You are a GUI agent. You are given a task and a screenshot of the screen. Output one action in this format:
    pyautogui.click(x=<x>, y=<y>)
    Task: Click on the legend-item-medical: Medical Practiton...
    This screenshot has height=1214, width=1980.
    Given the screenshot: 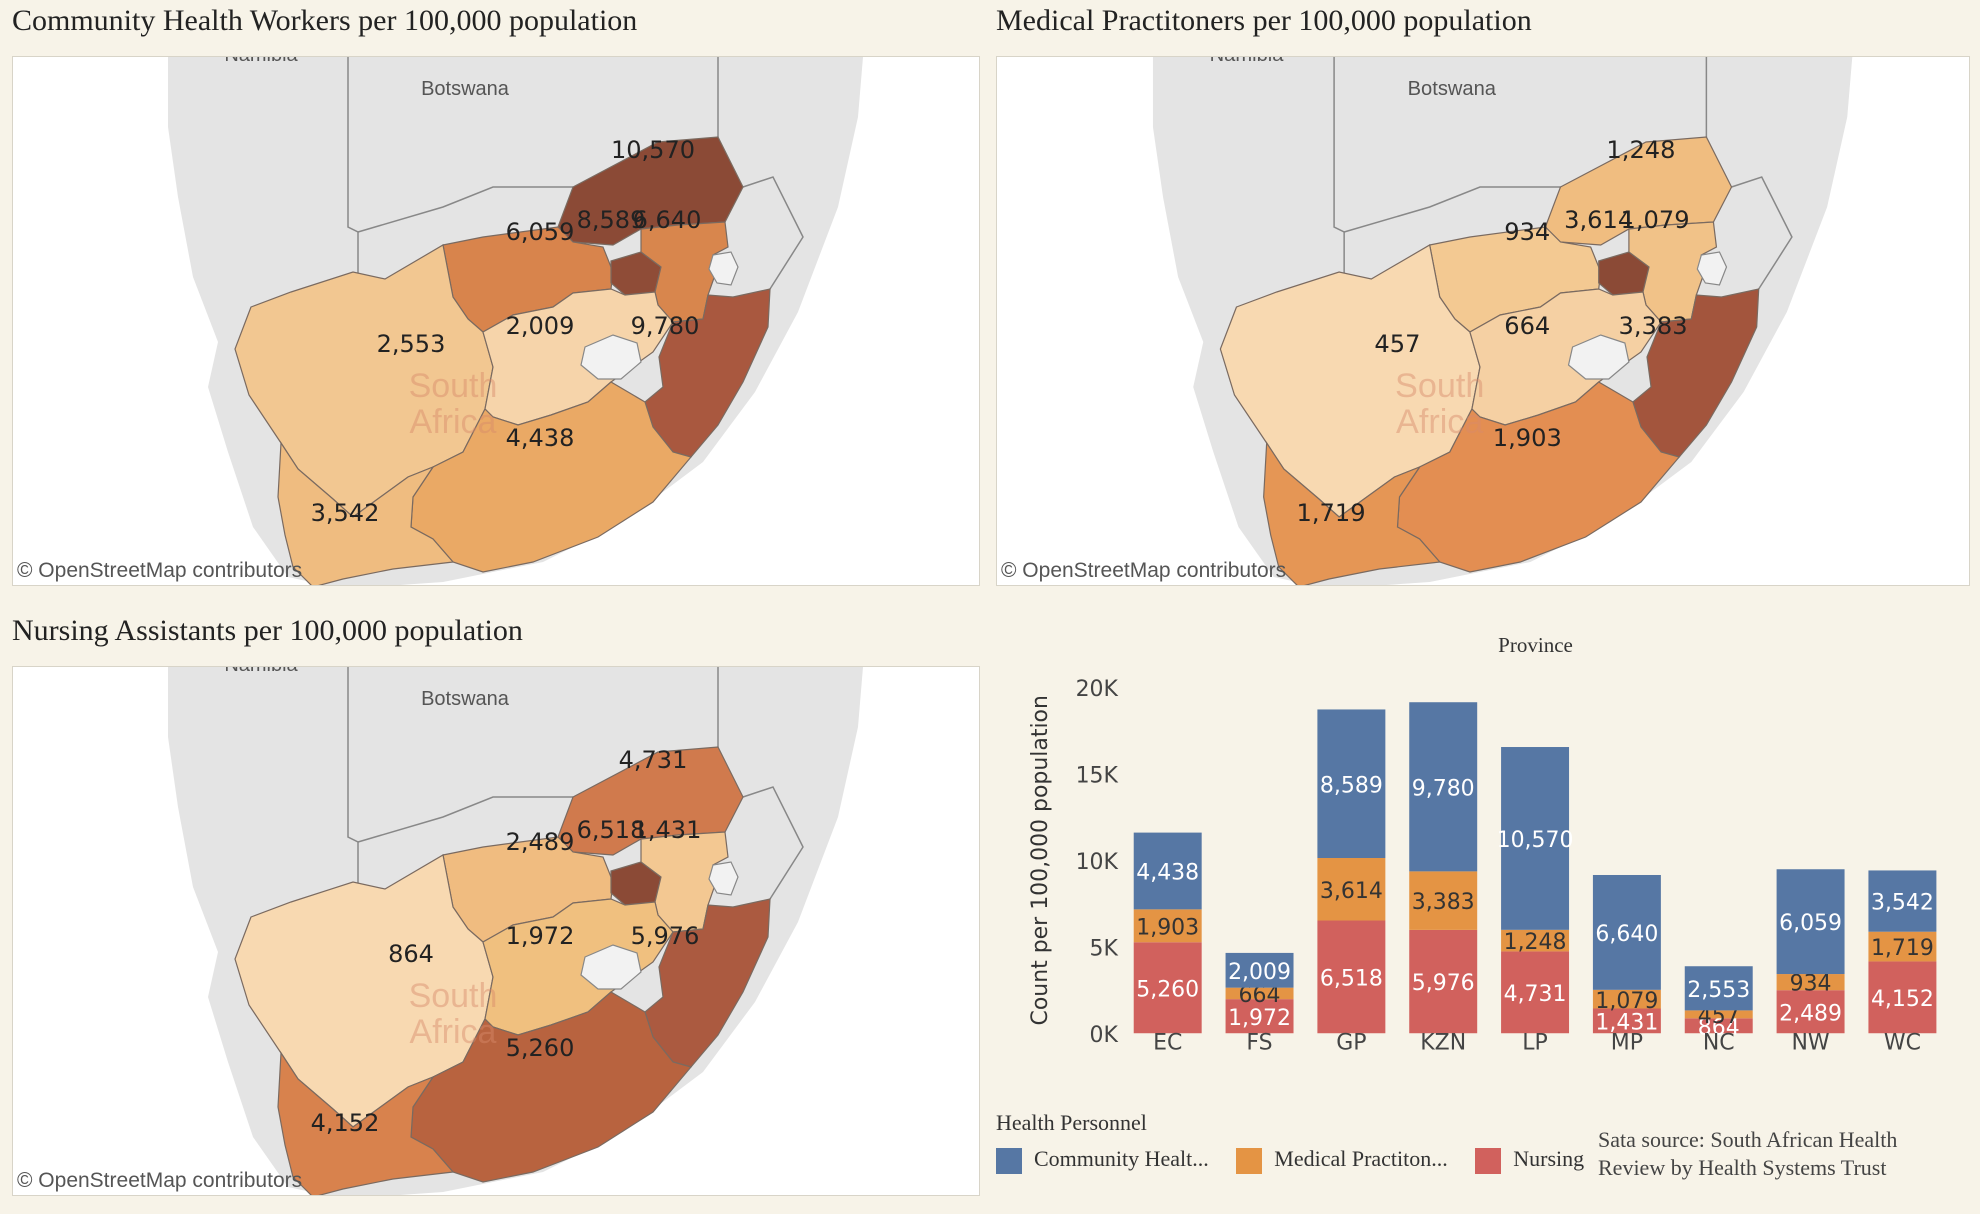 What is the action you would take?
    pyautogui.click(x=1342, y=1160)
    